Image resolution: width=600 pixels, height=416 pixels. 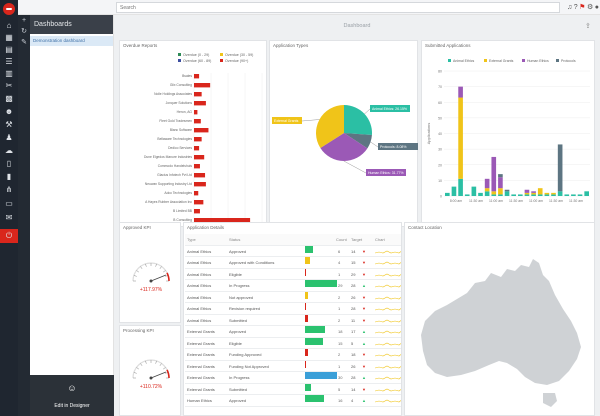 I want to click on table-row: External Grants In Progress 30 28 ▲, so click(x=293, y=378).